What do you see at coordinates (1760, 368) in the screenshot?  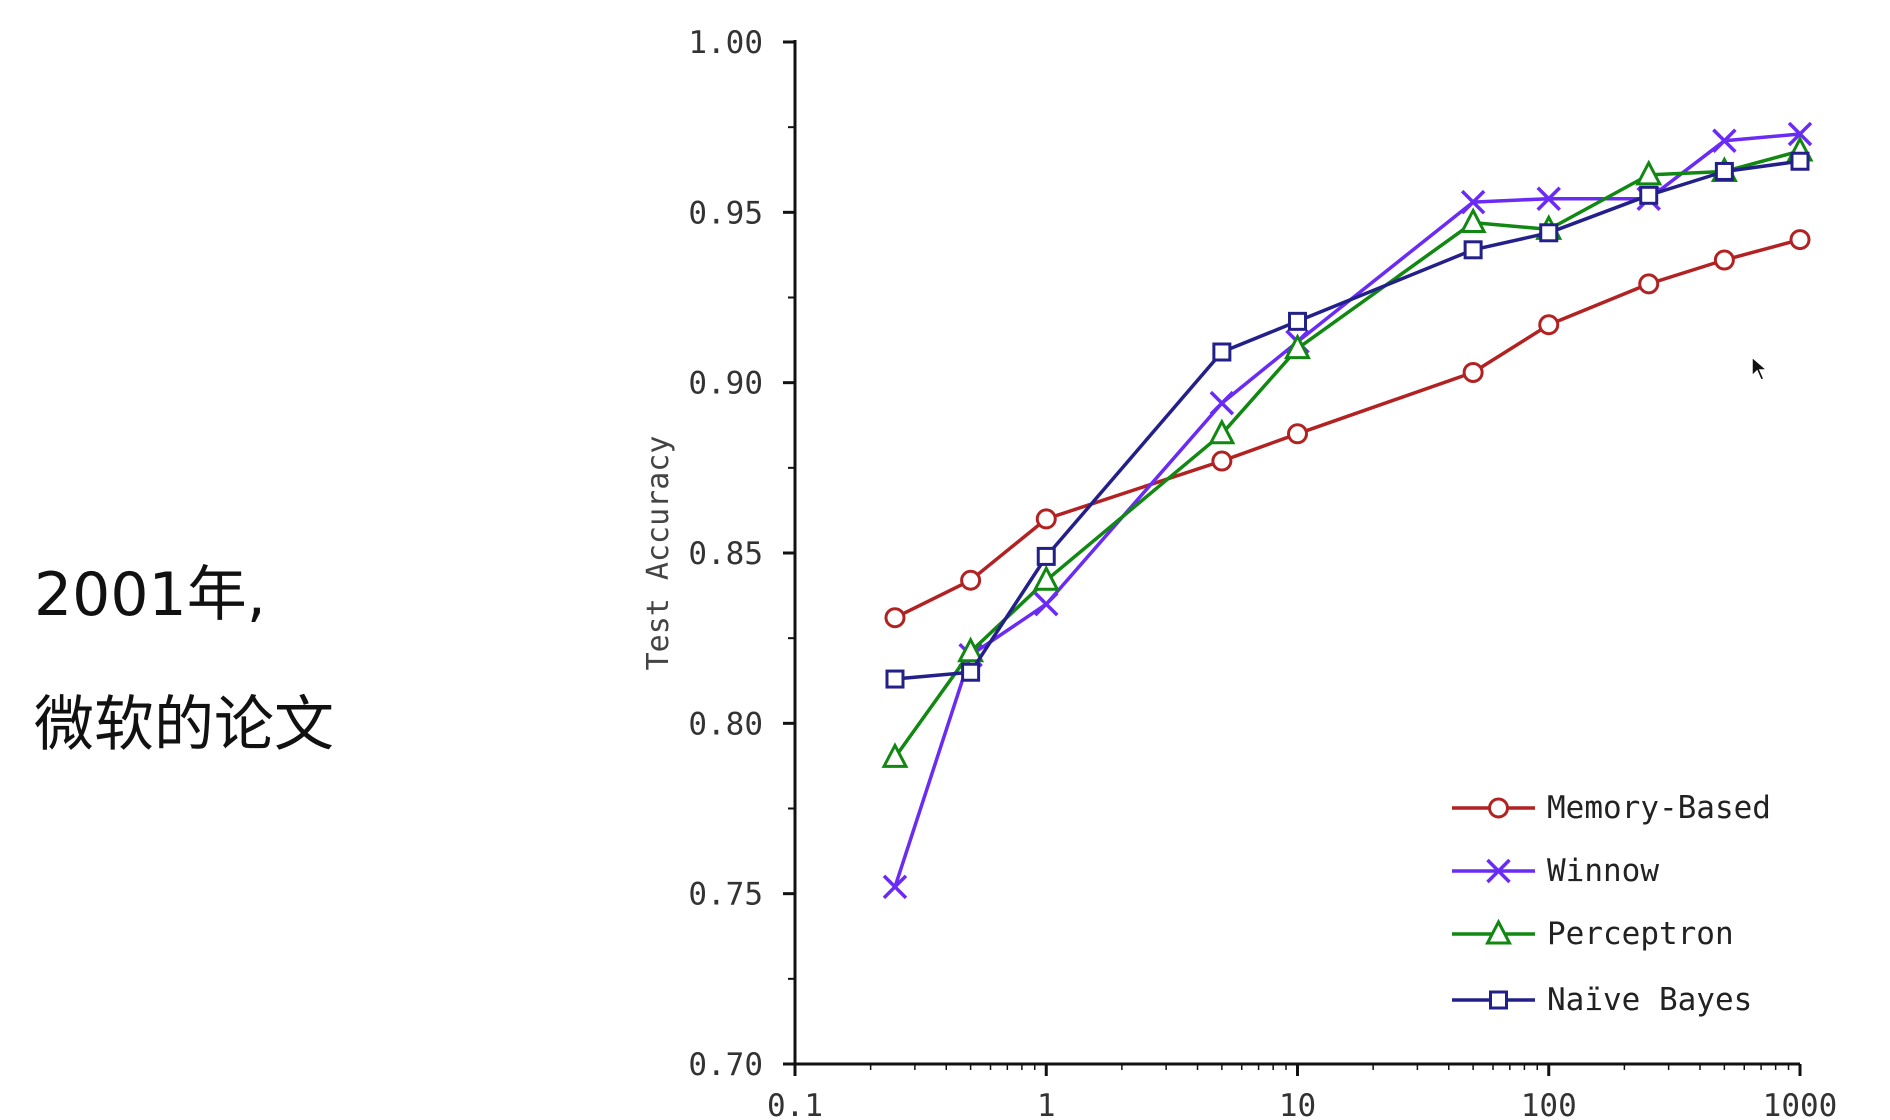 I see `mouse-cursor-icon` at bounding box center [1760, 368].